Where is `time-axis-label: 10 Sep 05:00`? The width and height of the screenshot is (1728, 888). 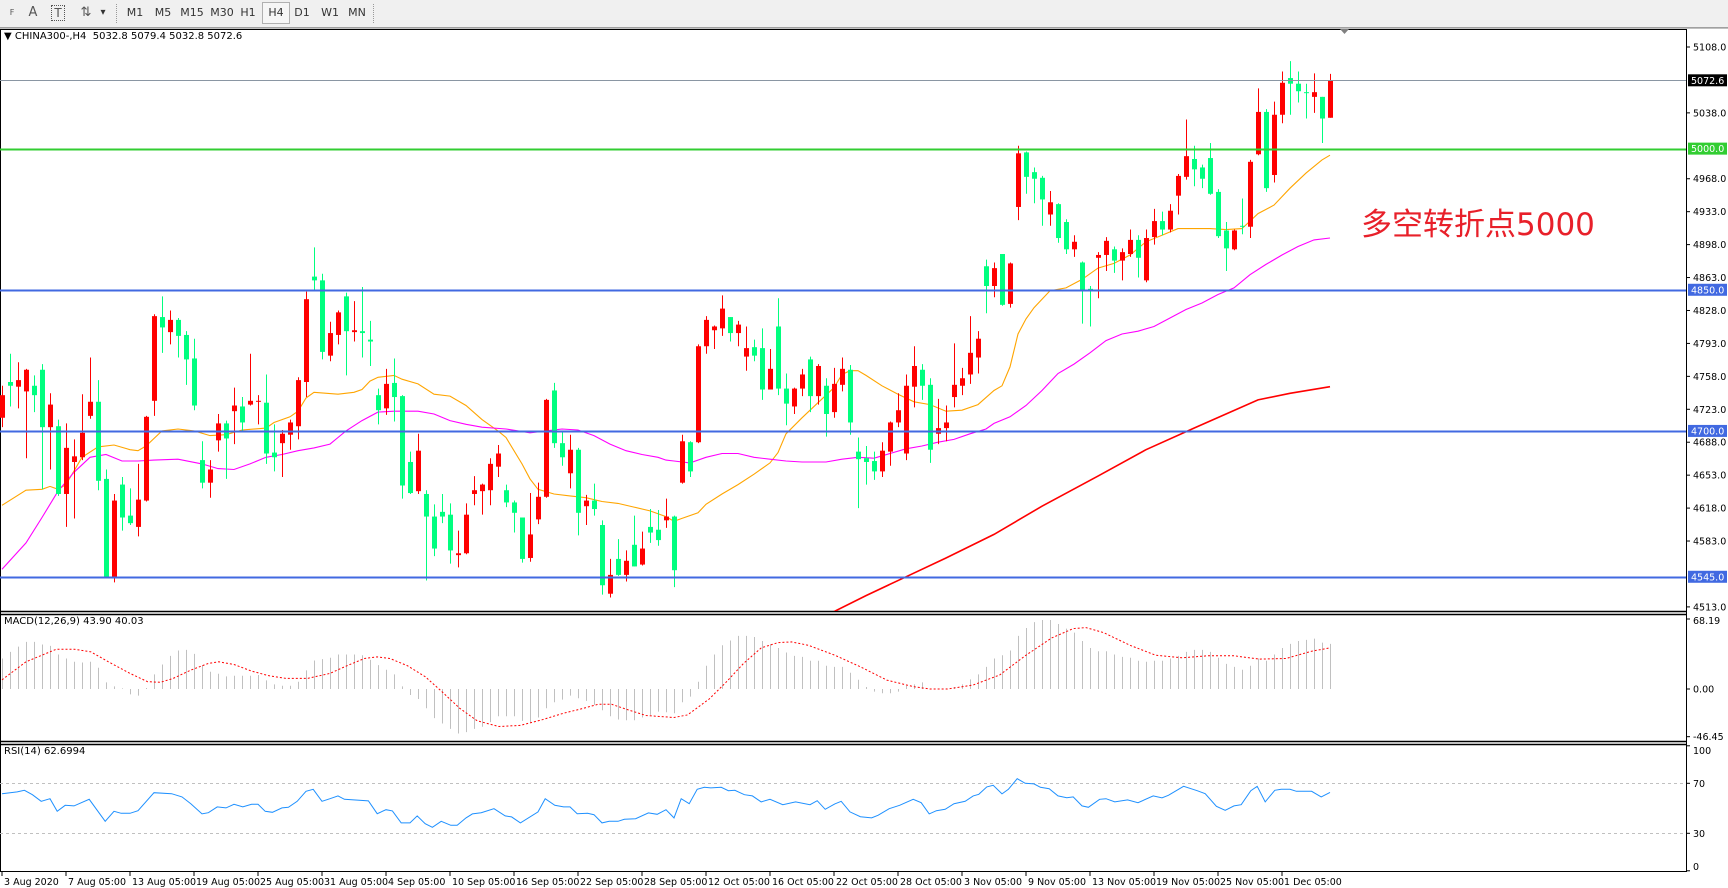 time-axis-label: 10 Sep 05:00 is located at coordinates (483, 882).